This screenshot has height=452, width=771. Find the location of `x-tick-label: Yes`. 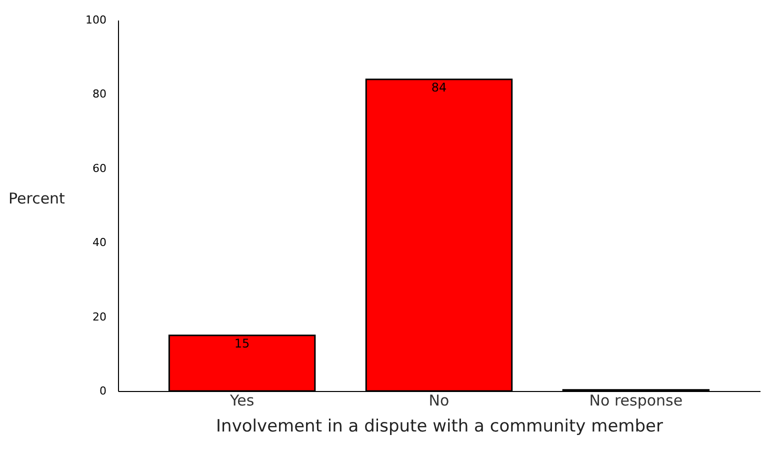

x-tick-label: Yes is located at coordinates (241, 401).